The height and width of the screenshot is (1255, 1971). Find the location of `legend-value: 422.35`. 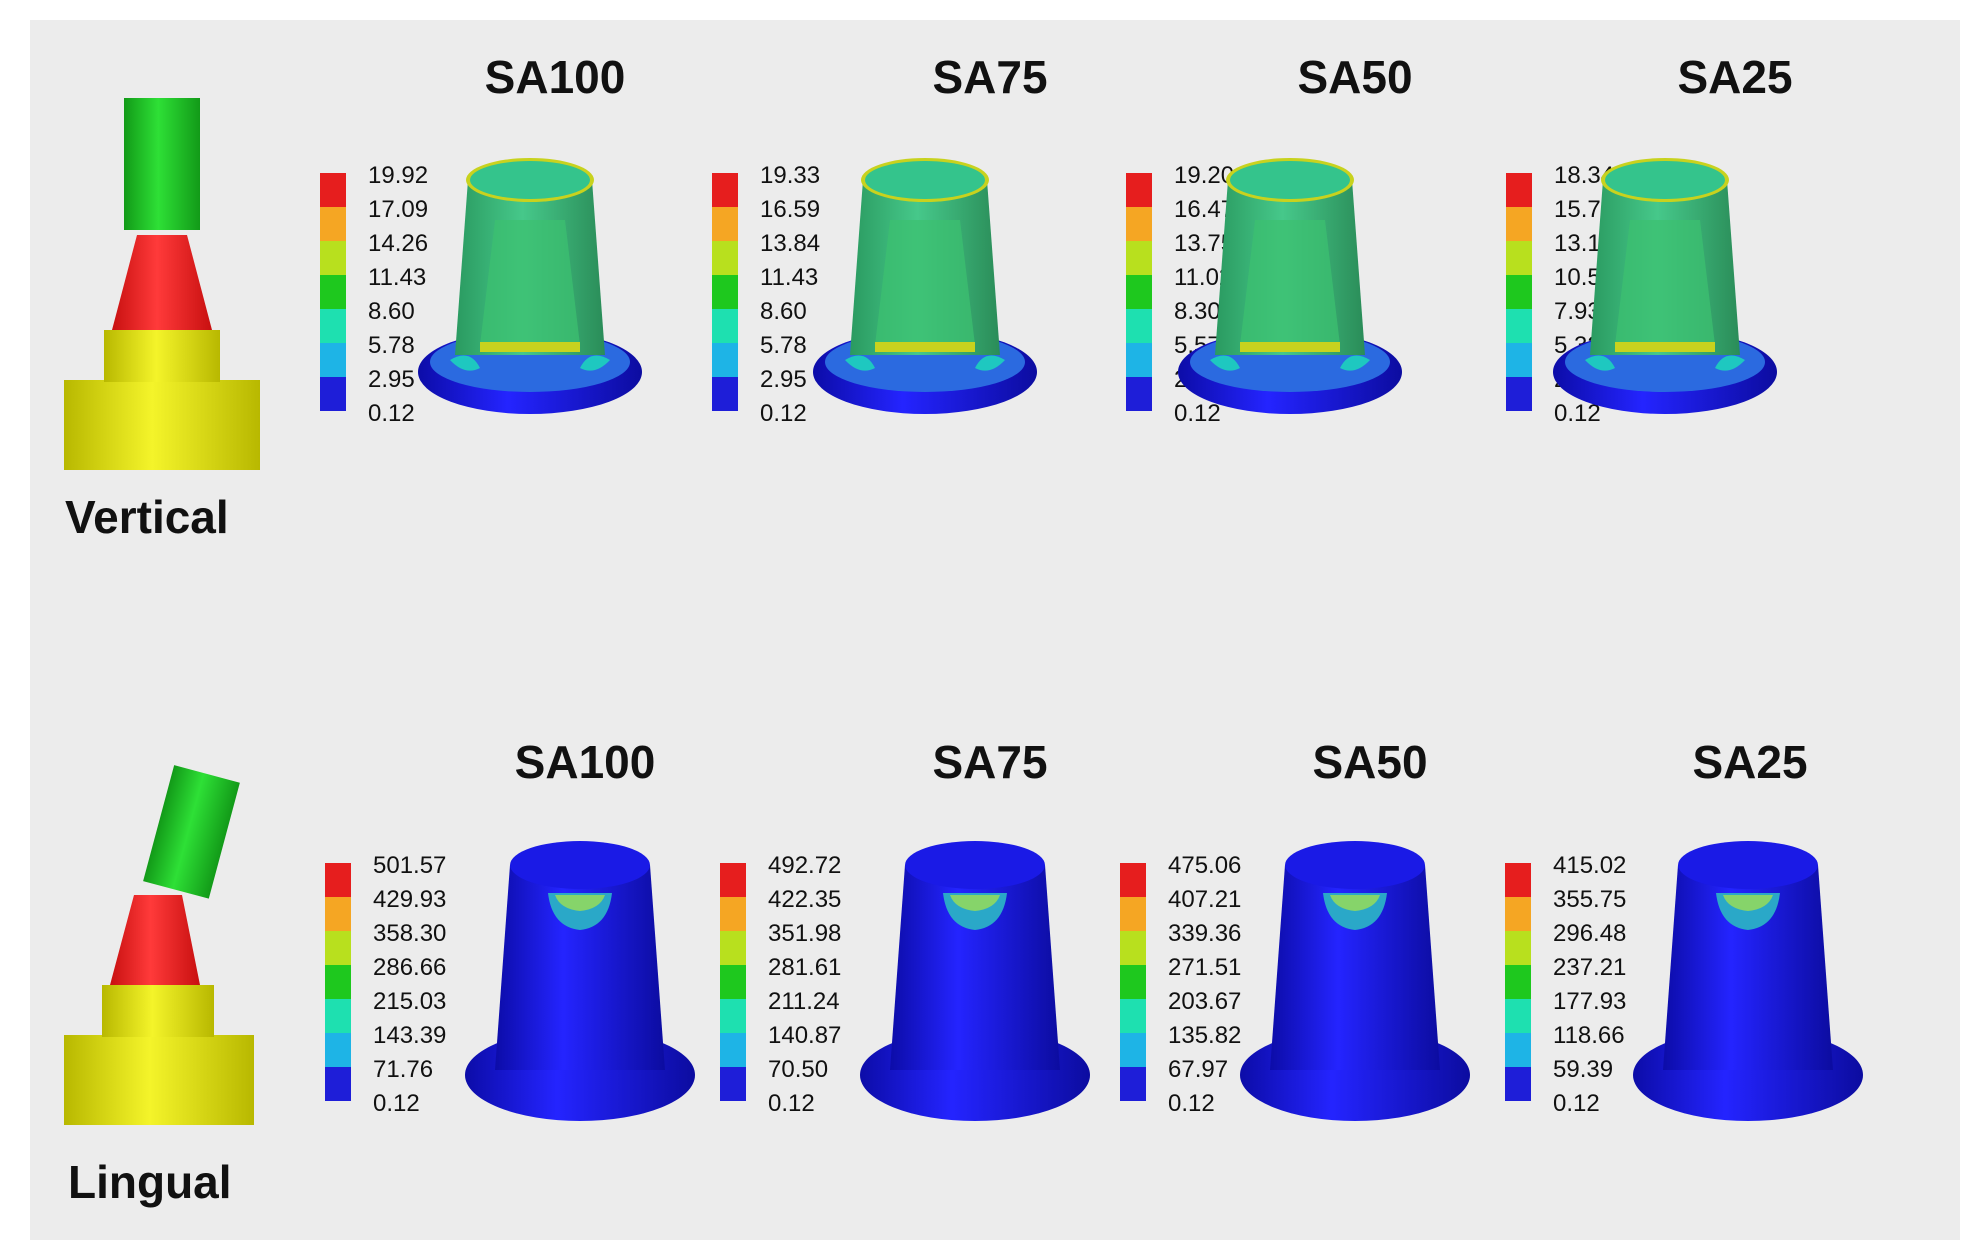

legend-value: 422.35 is located at coordinates (805, 899).